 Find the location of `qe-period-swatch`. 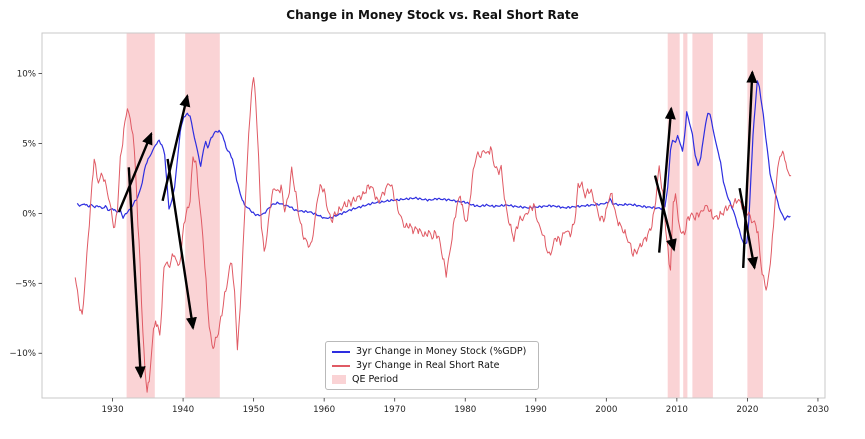

qe-period-swatch is located at coordinates (339, 379).